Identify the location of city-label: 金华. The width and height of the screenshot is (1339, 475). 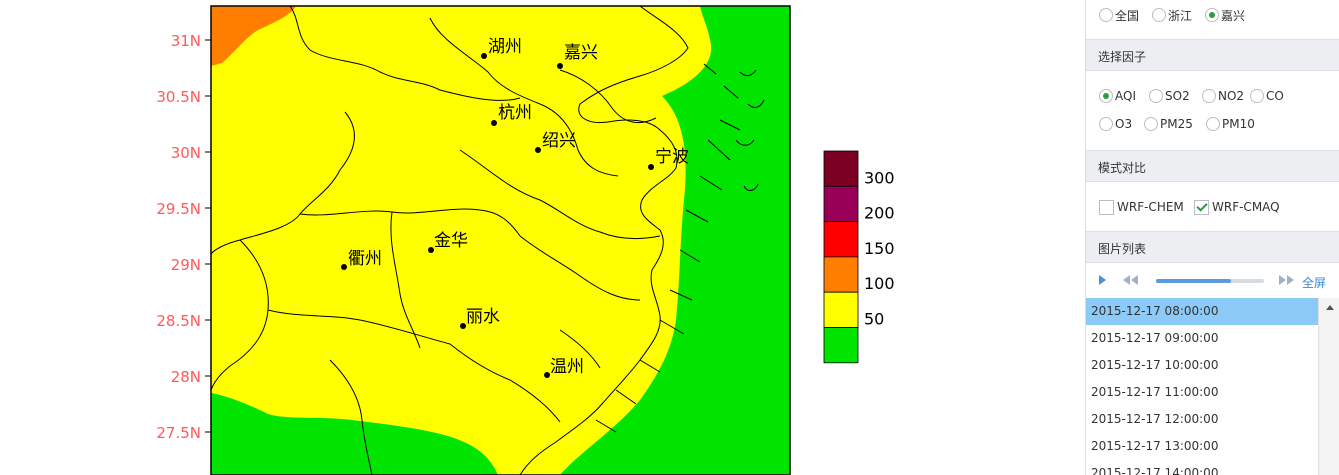
(451, 241).